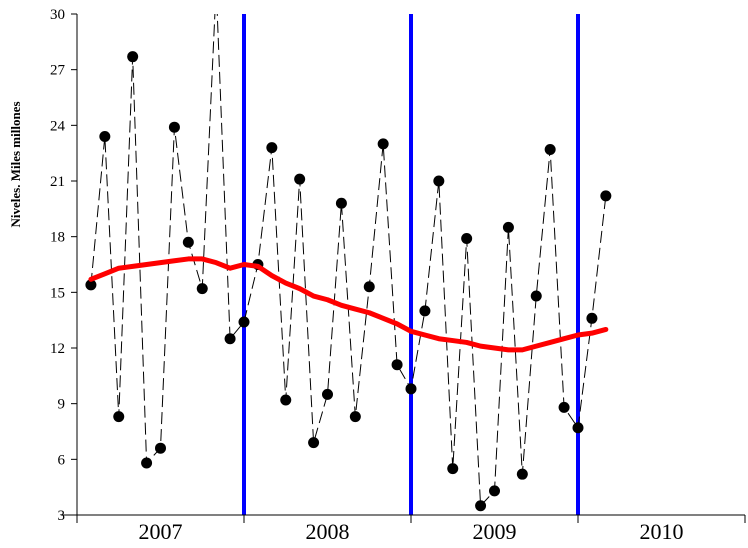 The width and height of the screenshot is (748, 548). Describe the element at coordinates (62, 516) in the screenshot. I see `y-tick-label: 3` at that location.